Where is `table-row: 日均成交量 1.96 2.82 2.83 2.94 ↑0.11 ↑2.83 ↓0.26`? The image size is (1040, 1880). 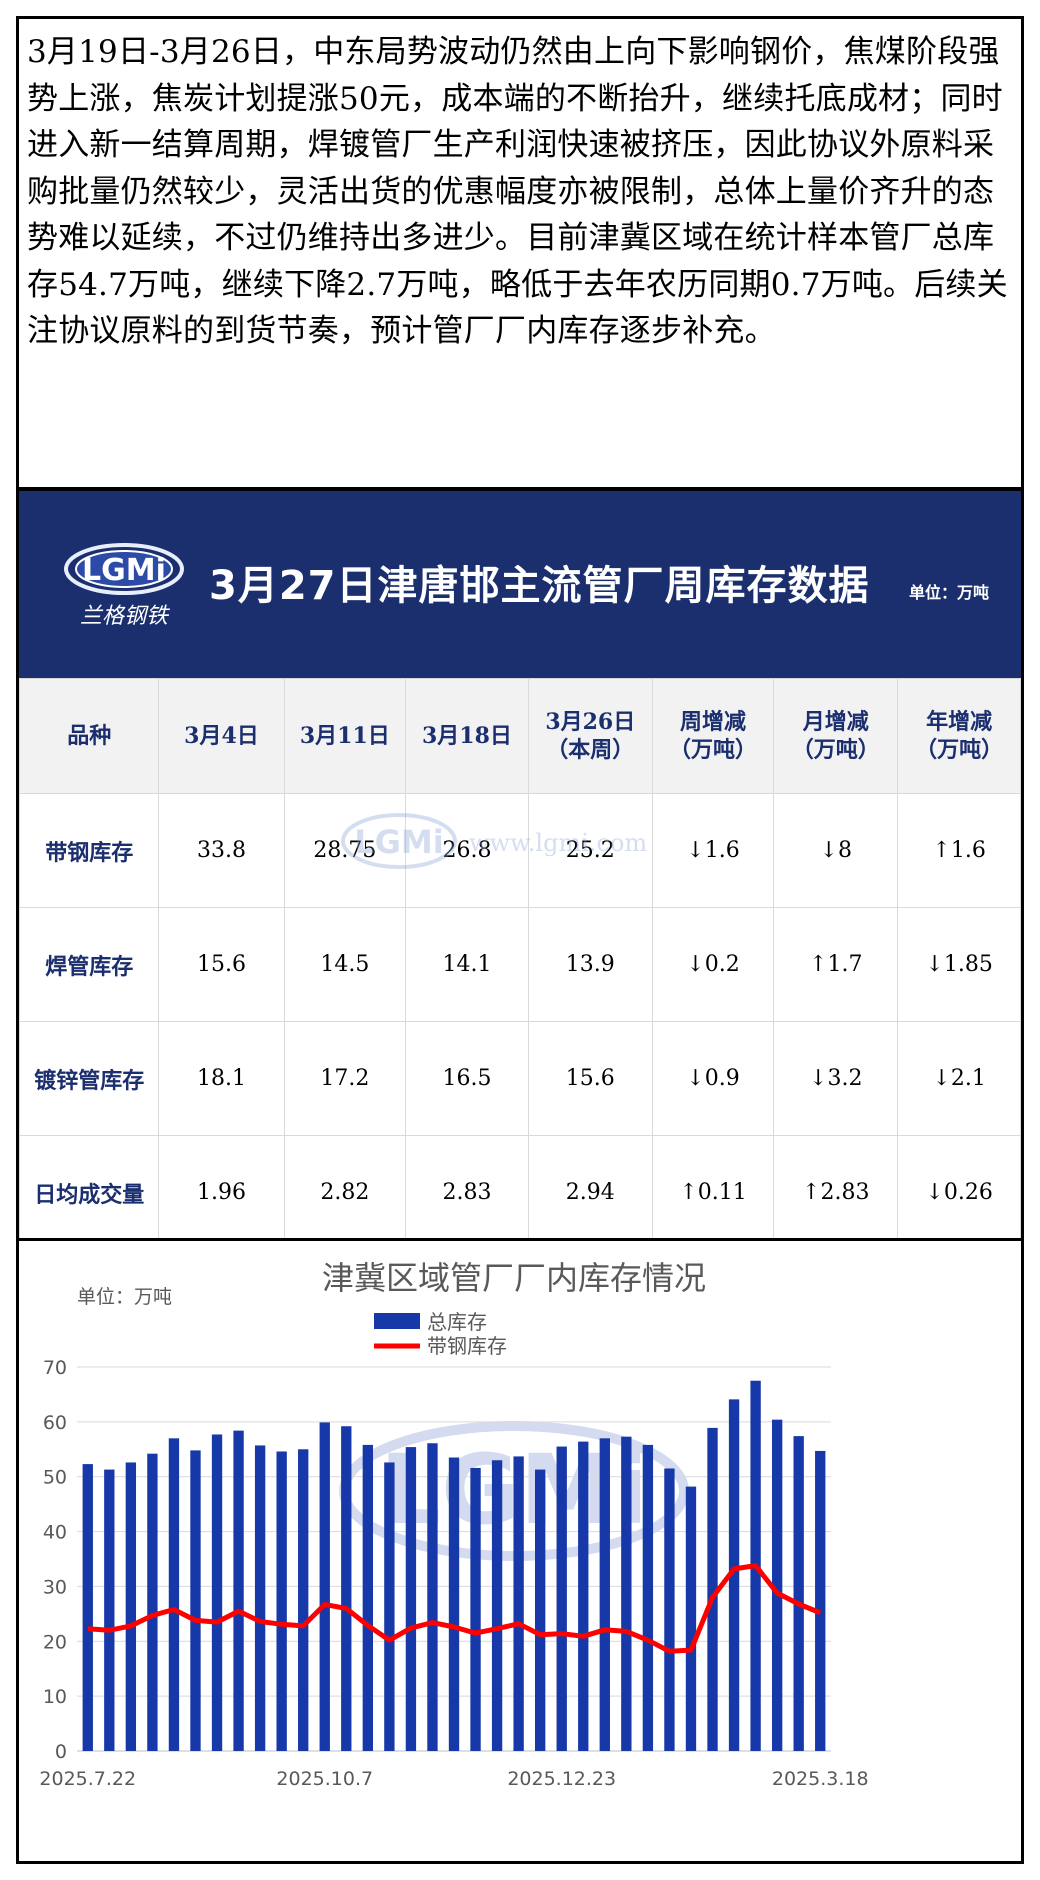 table-row: 日均成交量 1.96 2.82 2.83 2.94 ↑0.11 ↑2.83 ↓0.26 is located at coordinates (519, 1192).